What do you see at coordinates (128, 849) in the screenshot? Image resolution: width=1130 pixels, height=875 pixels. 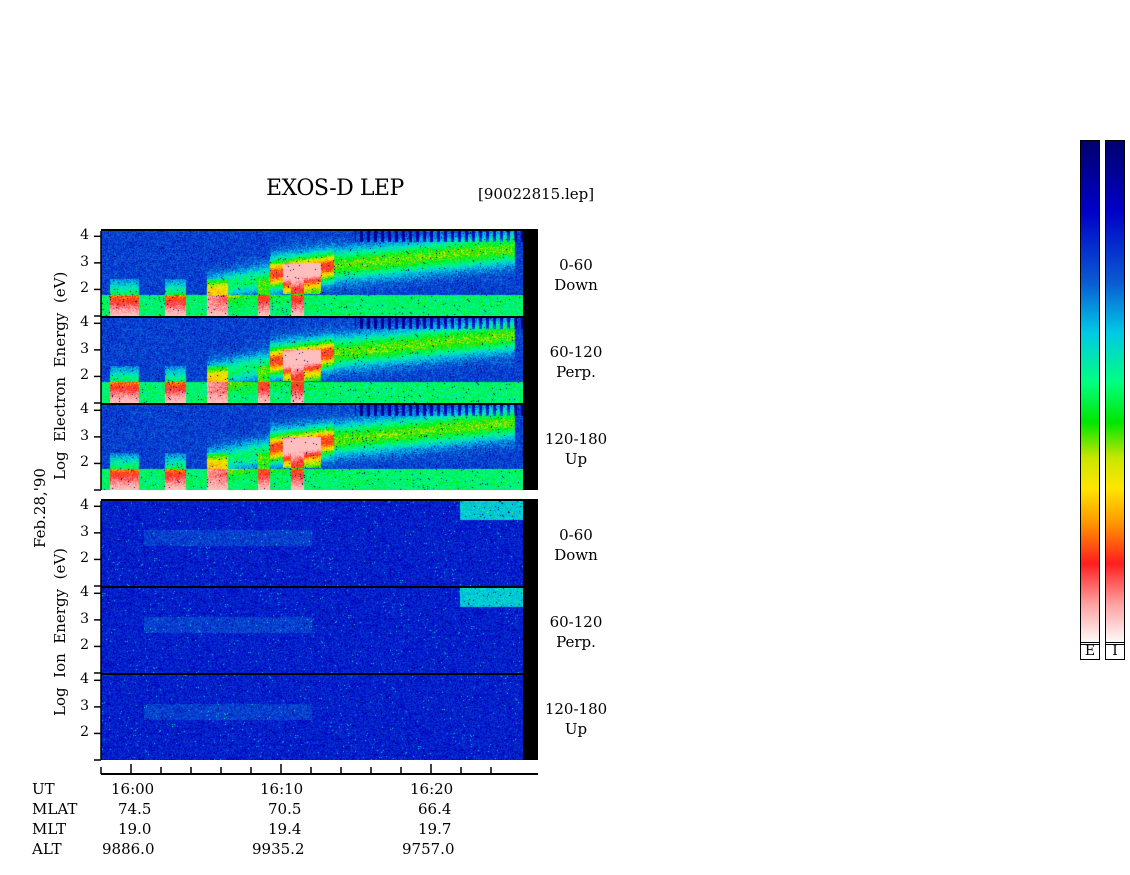 I see `alt-value: 9886.0` at bounding box center [128, 849].